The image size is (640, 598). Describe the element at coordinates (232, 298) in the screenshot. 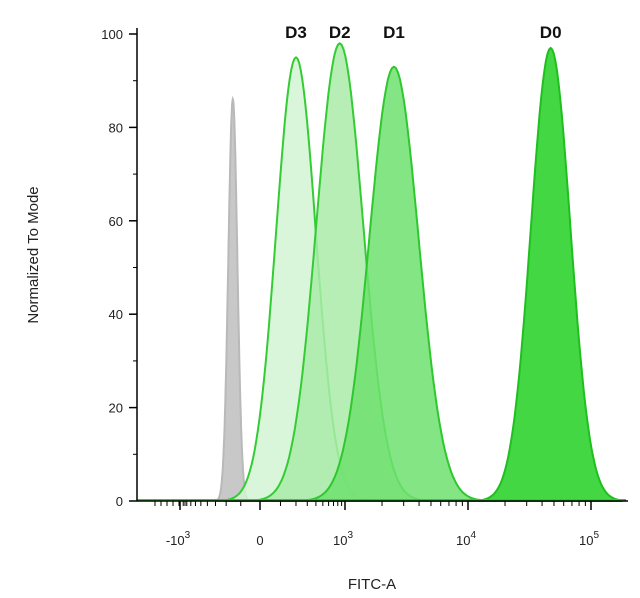

I see `histogram-control` at that location.